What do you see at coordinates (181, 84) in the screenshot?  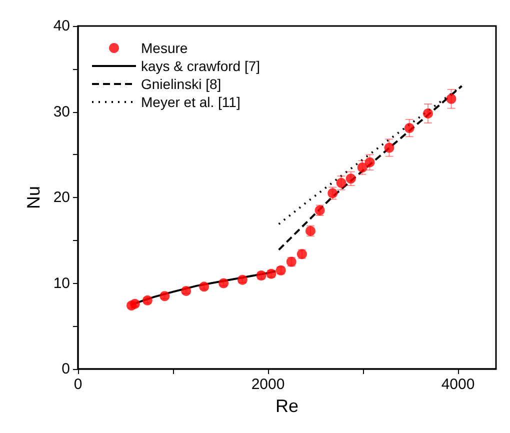 I see `legend-label: Gnielinski [8]` at bounding box center [181, 84].